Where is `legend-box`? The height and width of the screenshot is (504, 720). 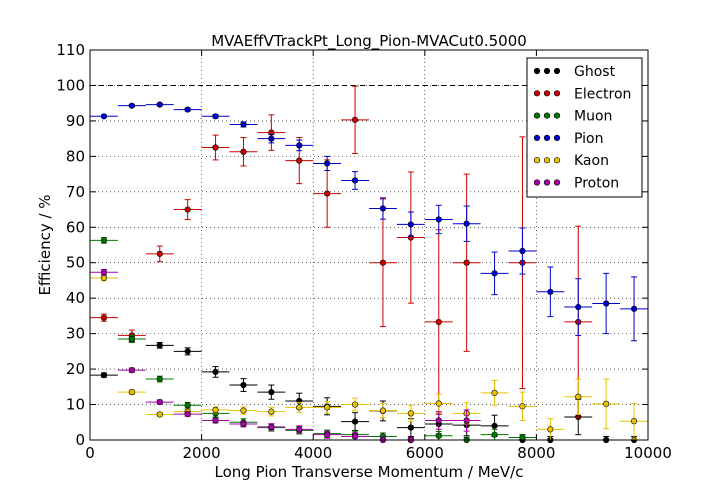 legend-box is located at coordinates (584, 127).